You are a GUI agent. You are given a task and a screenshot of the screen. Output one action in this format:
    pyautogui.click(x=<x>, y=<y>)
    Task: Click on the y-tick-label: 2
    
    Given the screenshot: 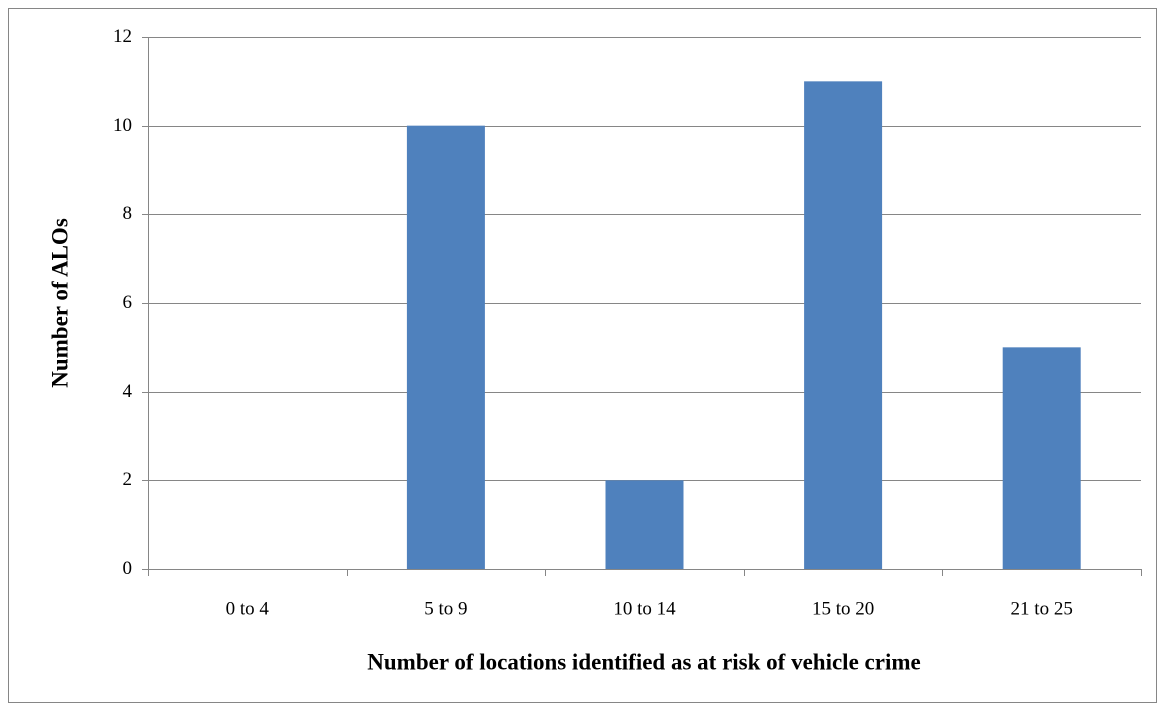 What is the action you would take?
    pyautogui.click(x=128, y=479)
    